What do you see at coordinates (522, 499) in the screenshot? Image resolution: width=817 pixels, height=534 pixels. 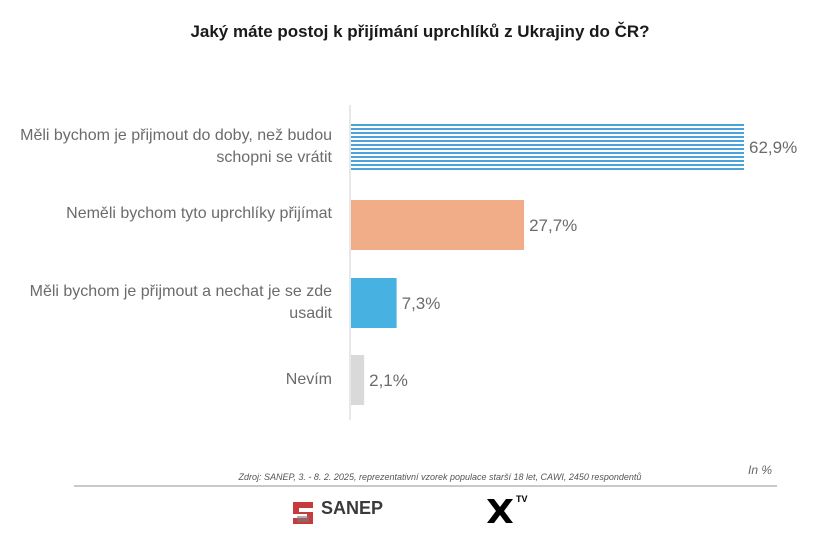 I see `xtv-logo-text: TV` at bounding box center [522, 499].